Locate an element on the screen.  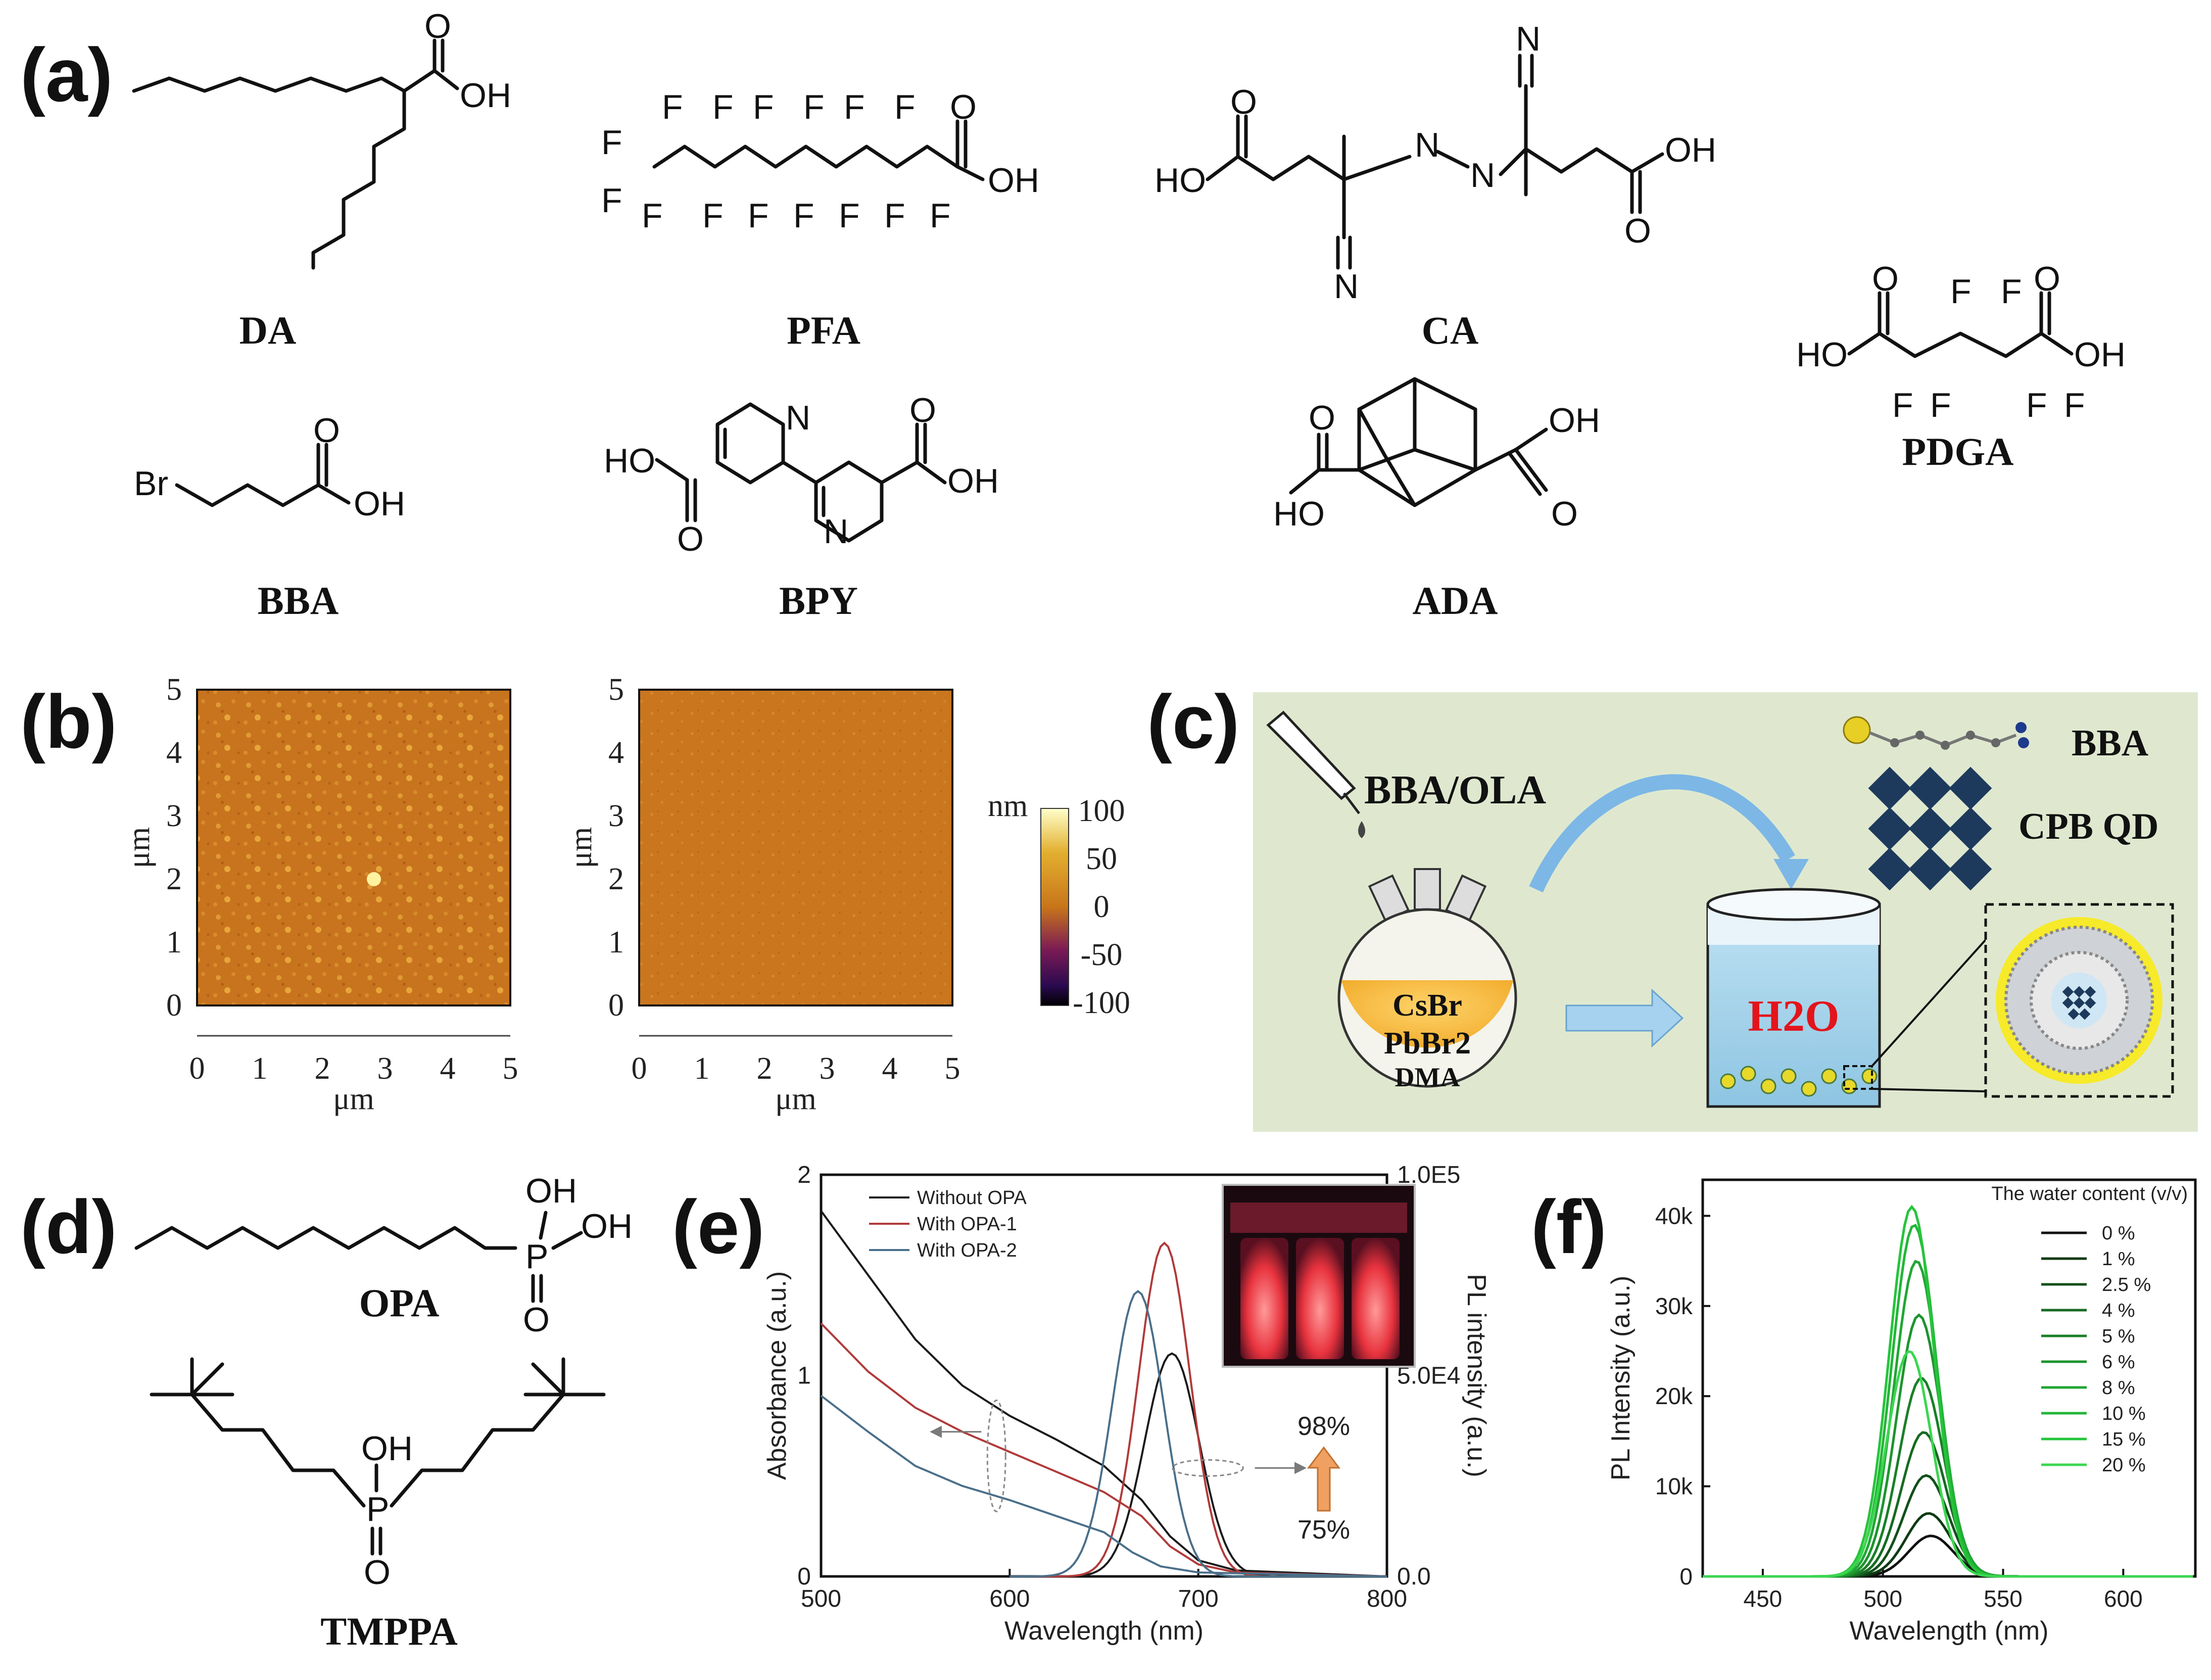
legend-qd: CPB QD is located at coordinates (2089, 826).